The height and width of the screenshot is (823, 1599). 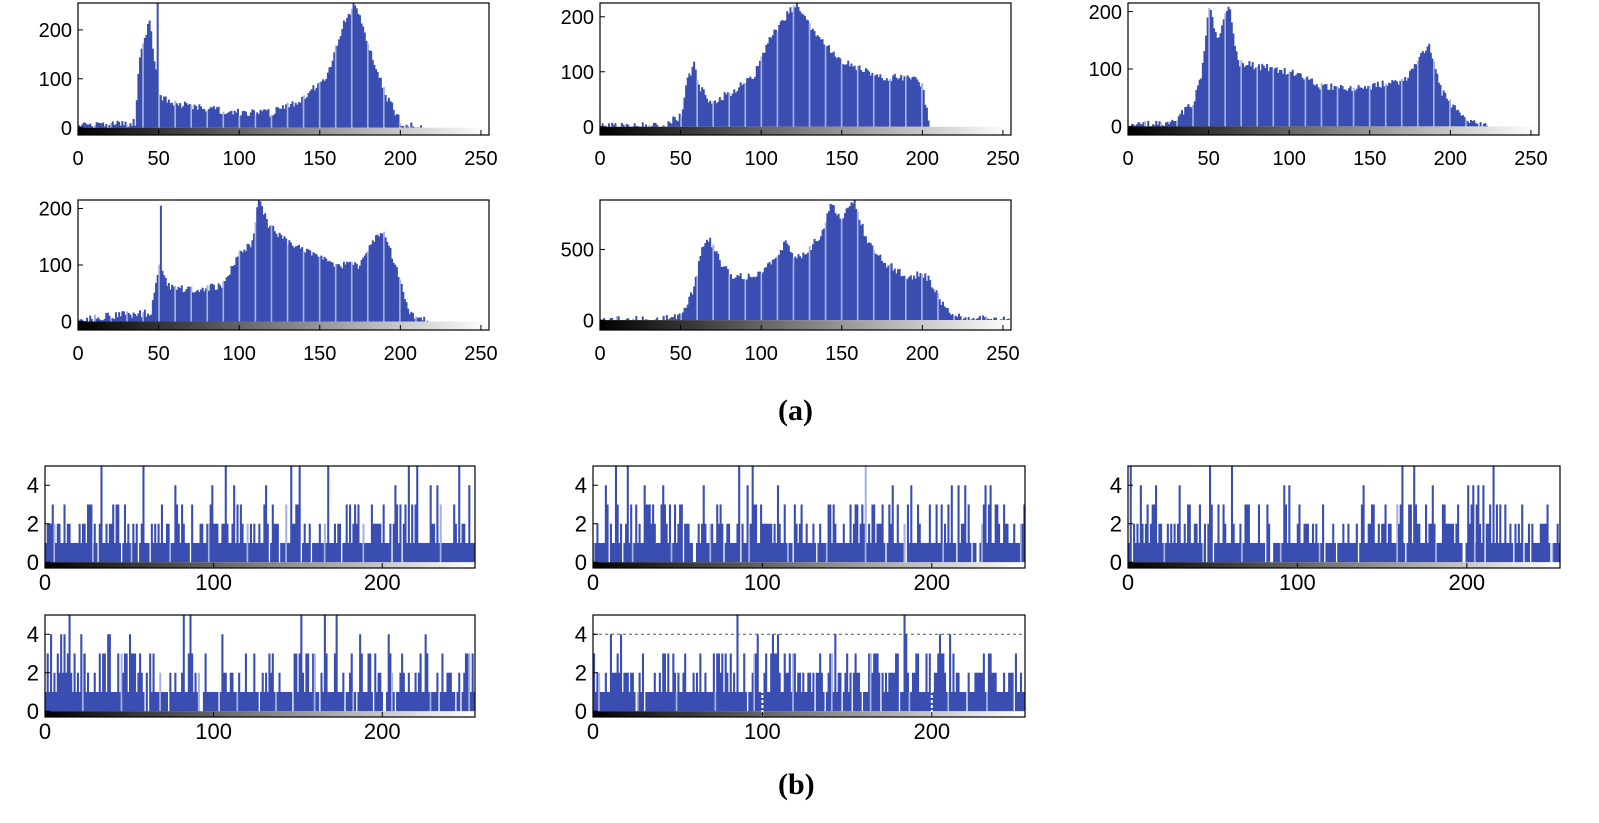 What do you see at coordinates (577, 73) in the screenshot?
I see `chart-a2-ytick-label: 100` at bounding box center [577, 73].